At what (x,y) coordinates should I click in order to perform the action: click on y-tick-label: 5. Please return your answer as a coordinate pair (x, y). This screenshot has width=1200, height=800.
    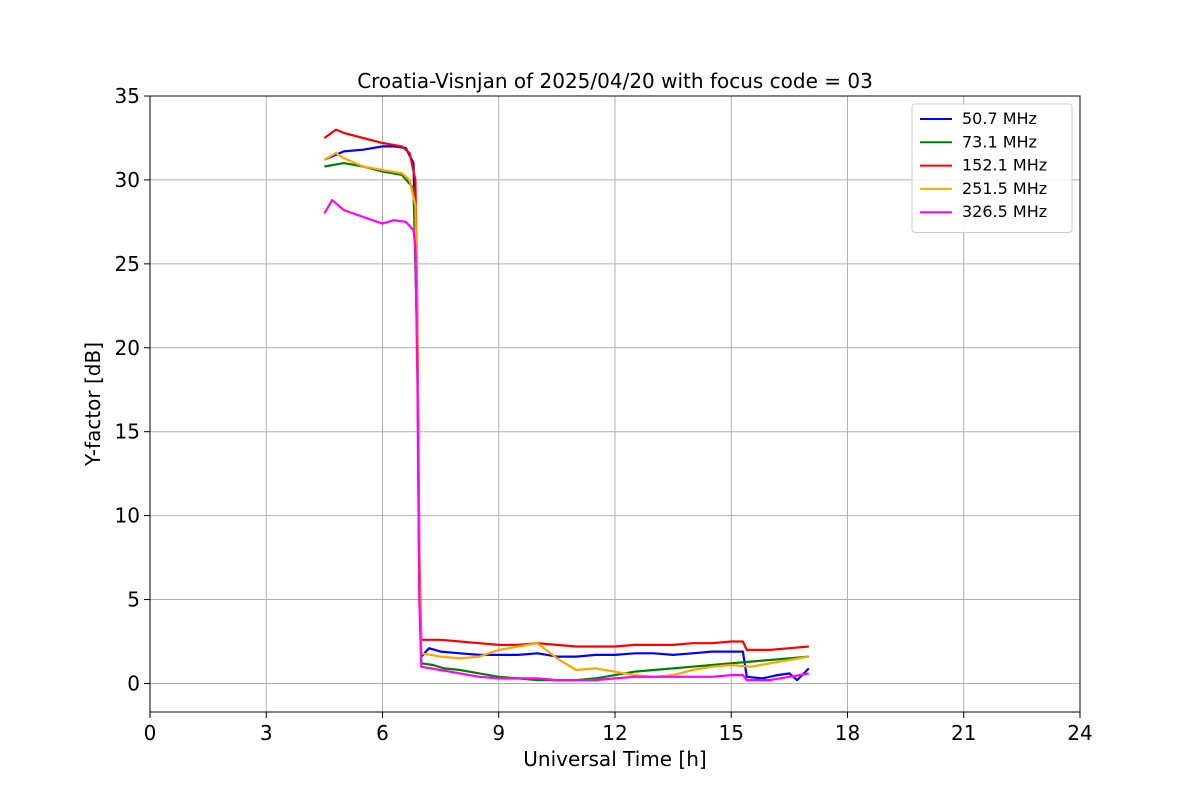
    Looking at the image, I should click on (133, 600).